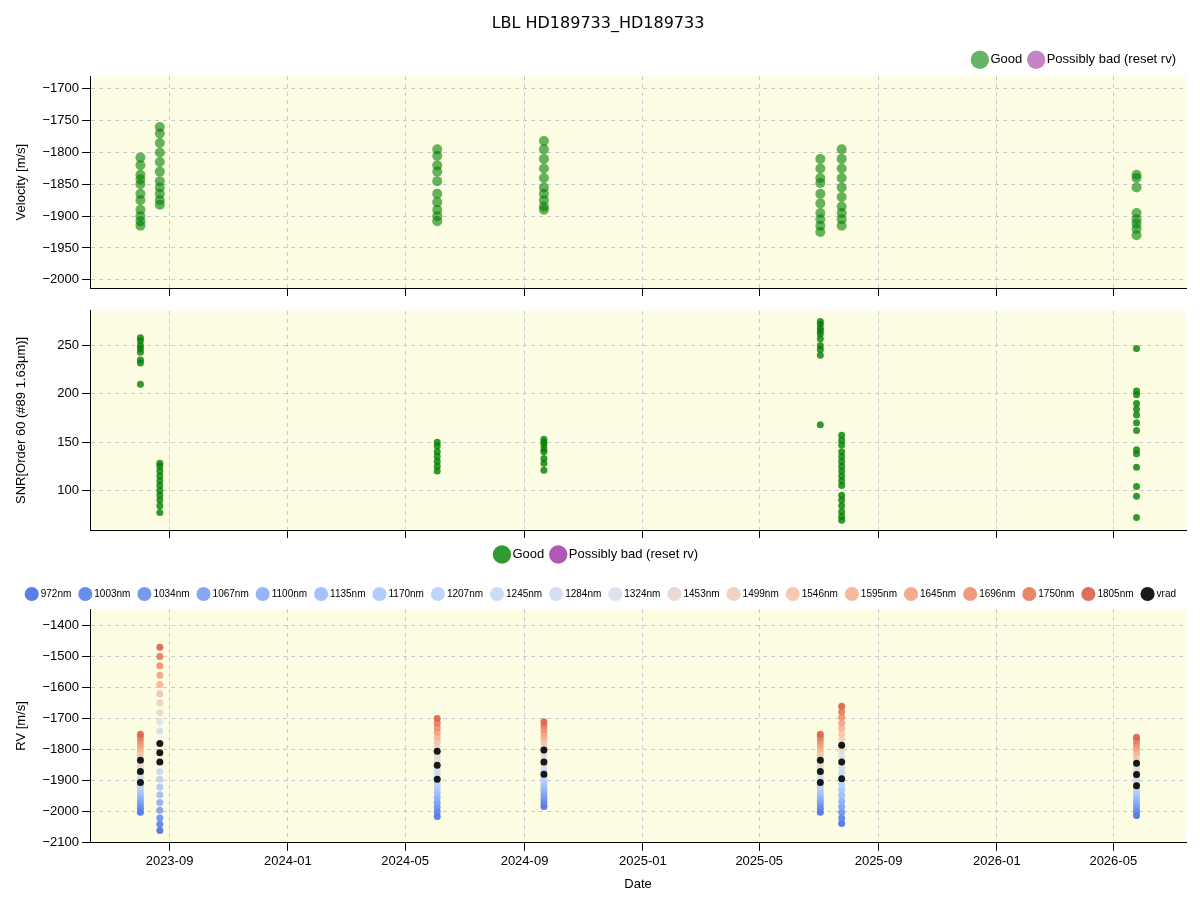 The width and height of the screenshot is (1200, 900). I want to click on legend-label: 1324nm, so click(642, 593).